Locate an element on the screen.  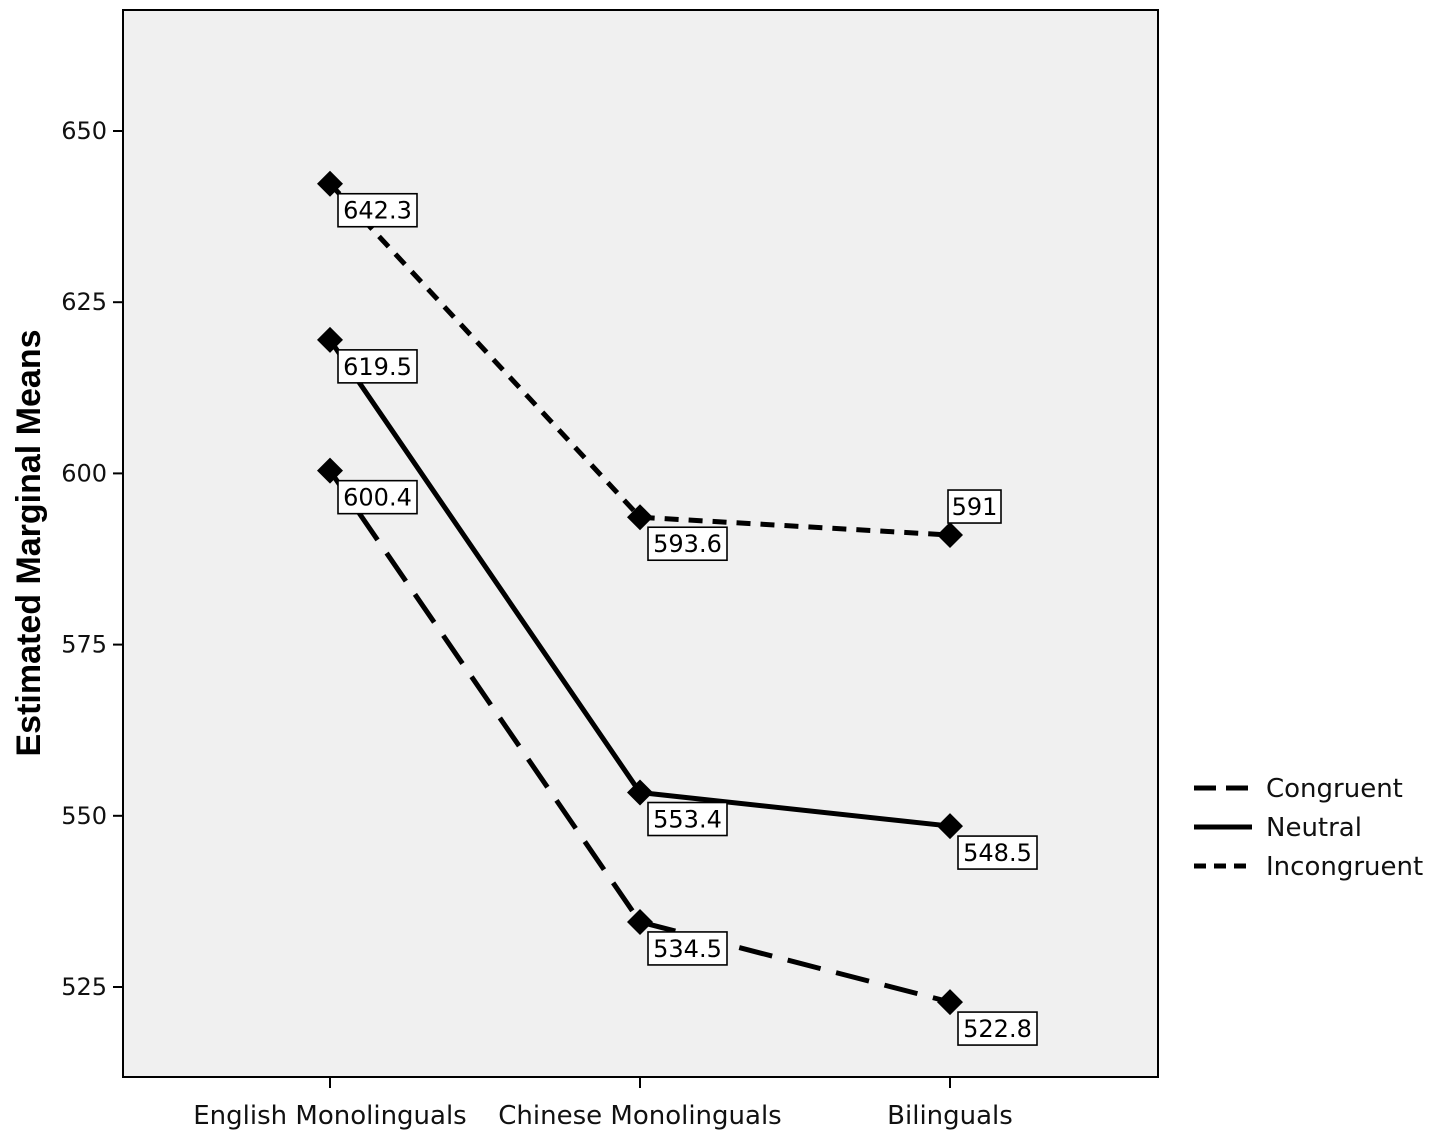
series-line-incongruent is located at coordinates (639, 360).